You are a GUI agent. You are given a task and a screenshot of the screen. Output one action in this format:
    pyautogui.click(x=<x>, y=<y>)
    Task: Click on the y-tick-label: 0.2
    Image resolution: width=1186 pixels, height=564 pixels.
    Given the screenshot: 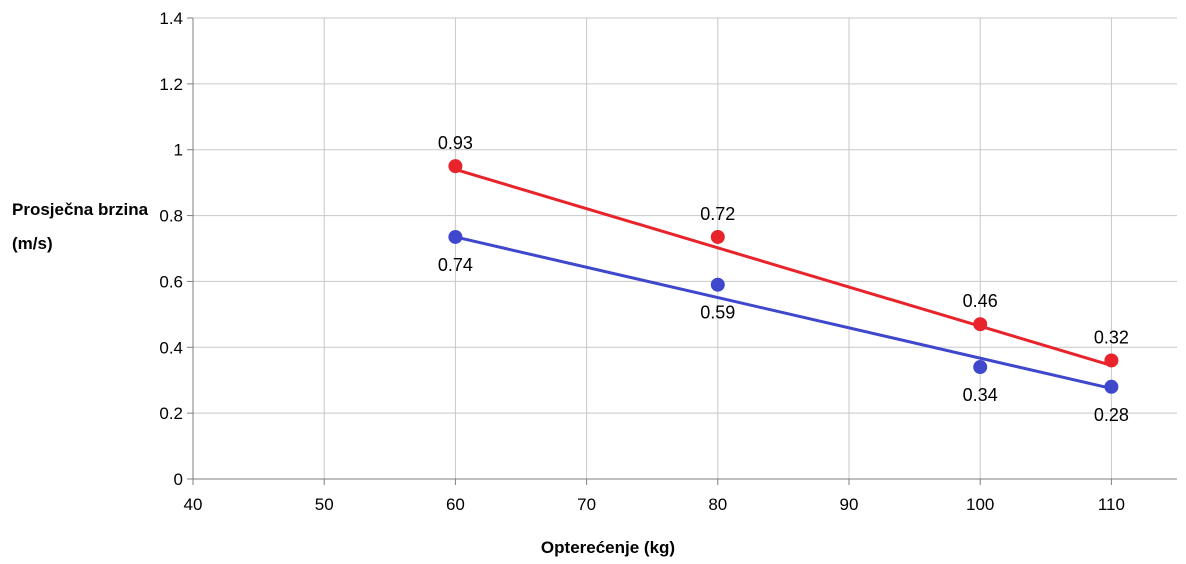 What is the action you would take?
    pyautogui.click(x=171, y=413)
    